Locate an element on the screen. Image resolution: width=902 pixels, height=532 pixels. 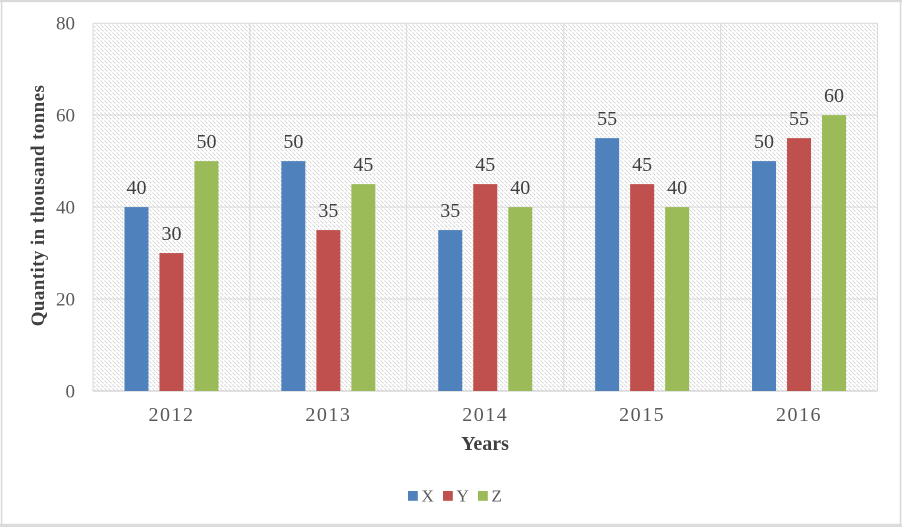
svg-text: 0 is located at coordinates (71, 392).